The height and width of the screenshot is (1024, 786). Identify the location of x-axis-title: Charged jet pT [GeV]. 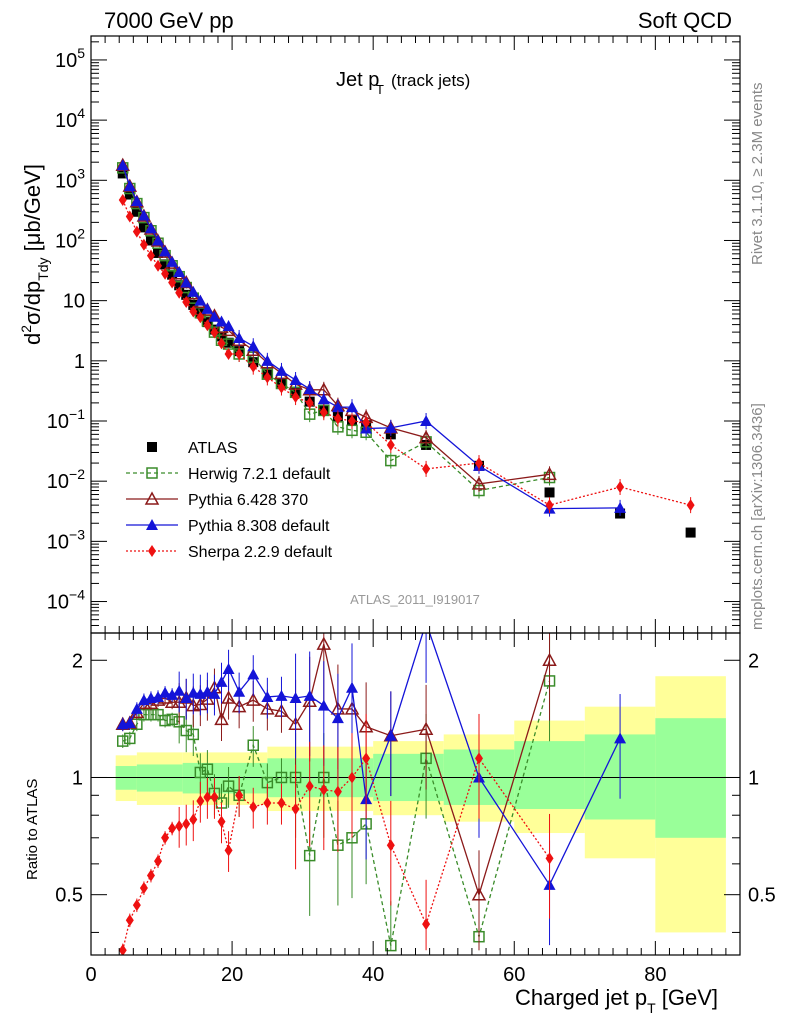
(616, 1000).